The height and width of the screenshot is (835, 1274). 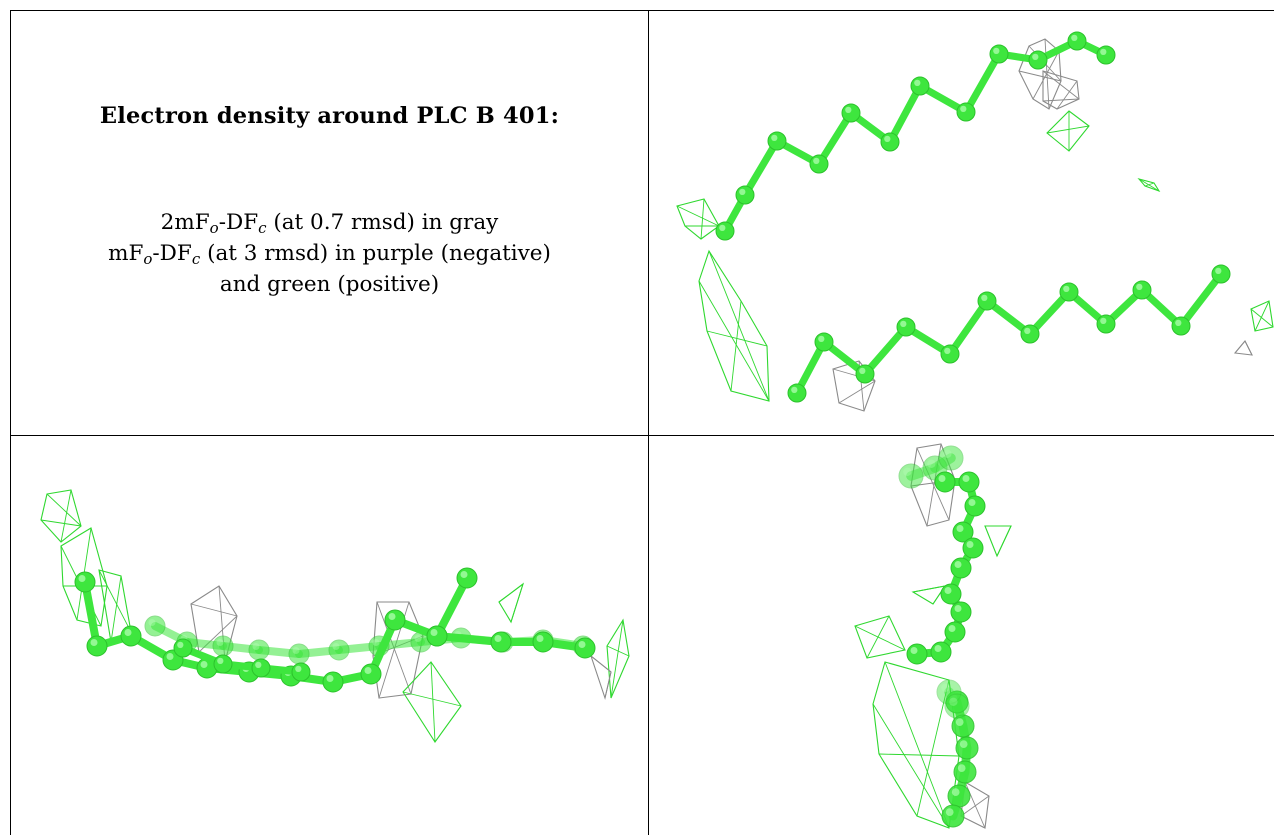 I want to click on molecule-render-bottom-left, so click(x=335, y=616).